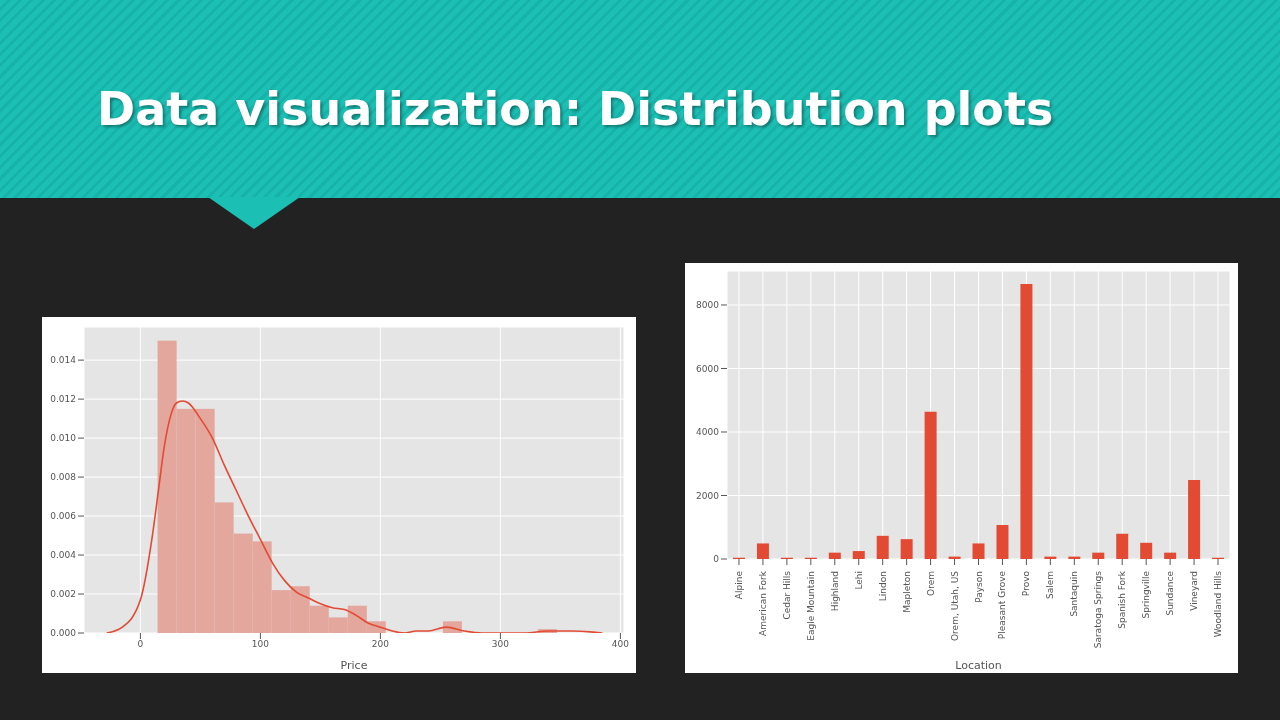  Describe the element at coordinates (858, 580) in the screenshot. I see `x-tick-label: Lehi` at that location.